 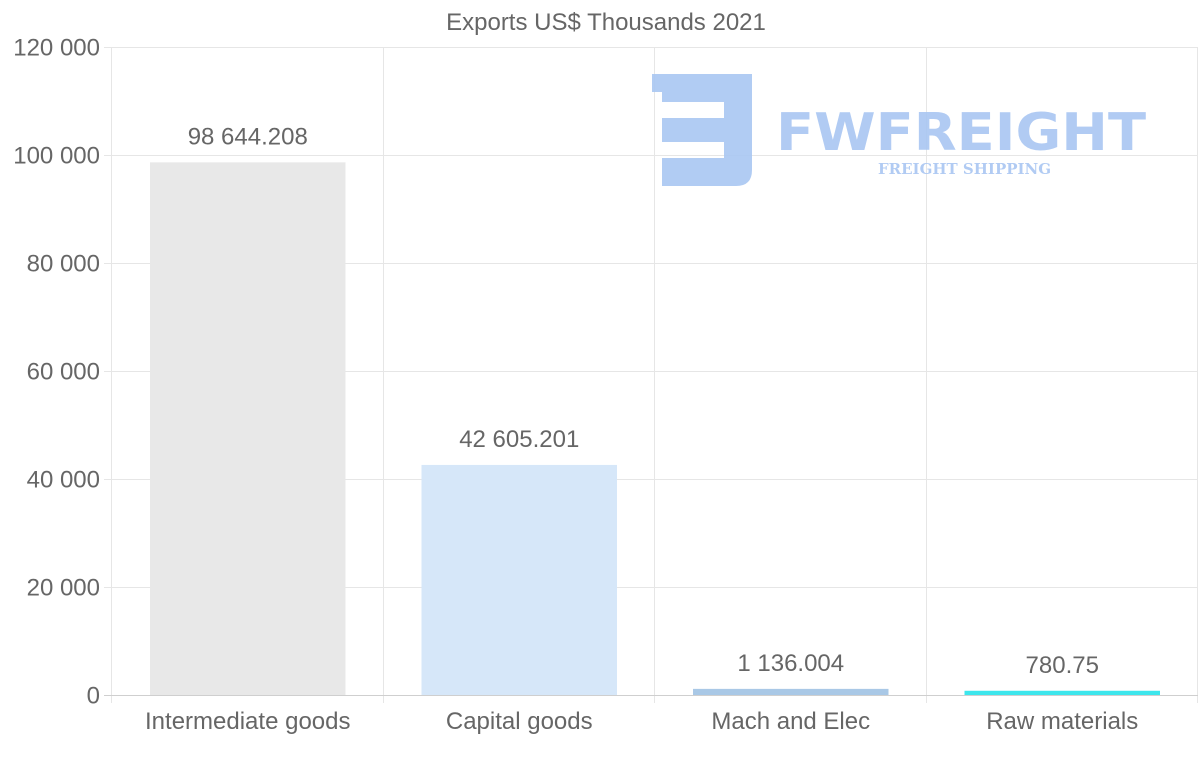 What do you see at coordinates (519, 439) in the screenshot?
I see `bar-data-label: 42 605.201` at bounding box center [519, 439].